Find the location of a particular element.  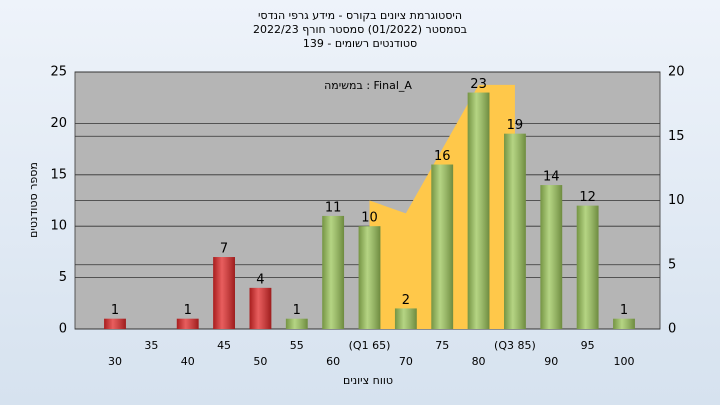

value-label: 19 is located at coordinates (515, 125).